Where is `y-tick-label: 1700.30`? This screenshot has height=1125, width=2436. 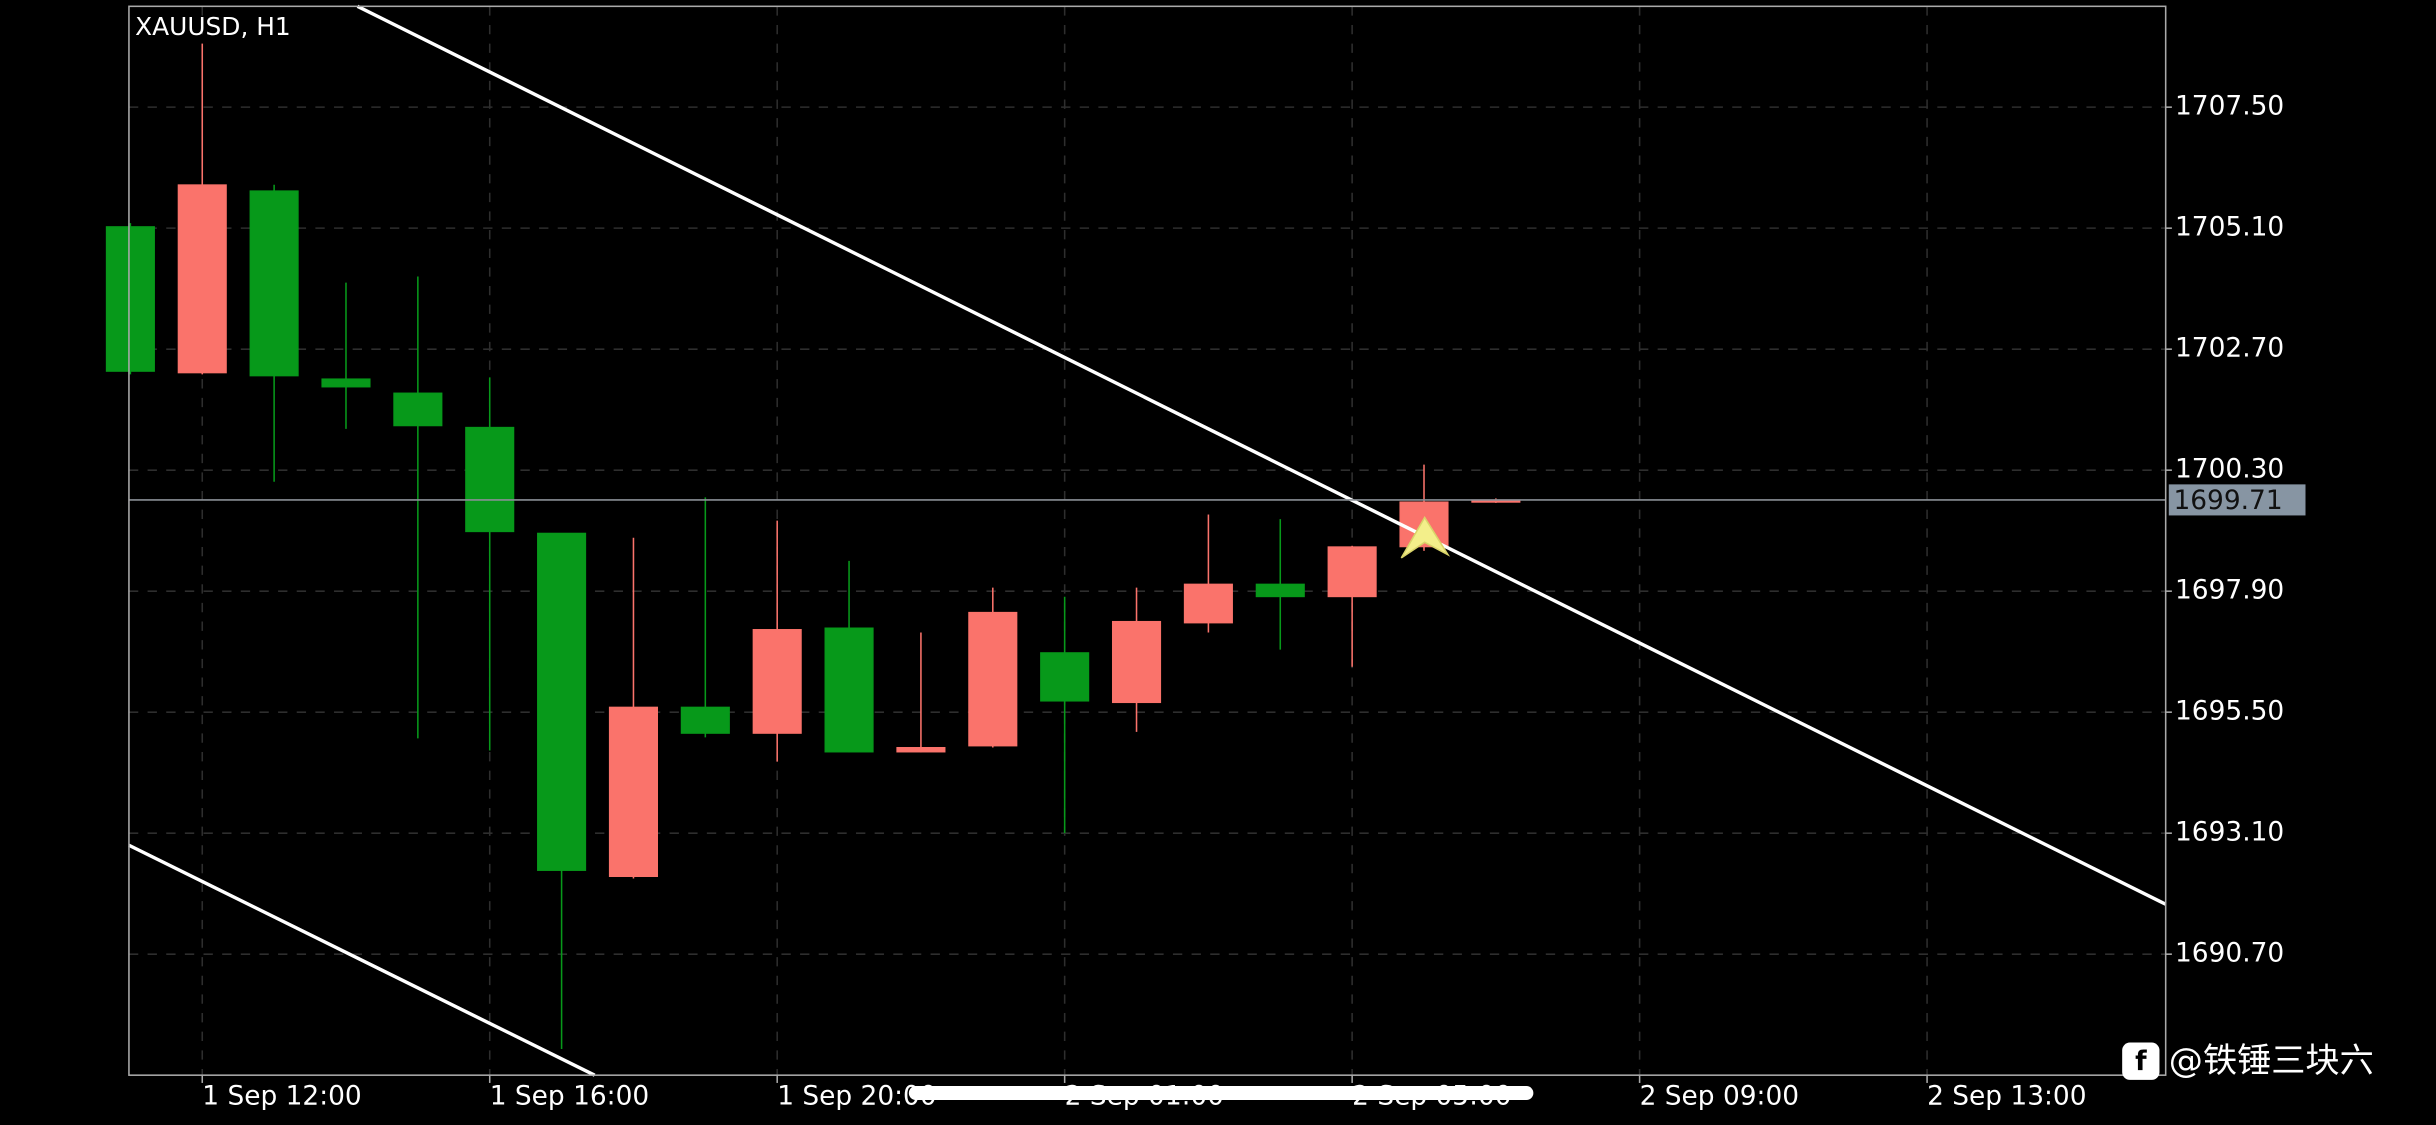 y-tick-label: 1700.30 is located at coordinates (2229, 469).